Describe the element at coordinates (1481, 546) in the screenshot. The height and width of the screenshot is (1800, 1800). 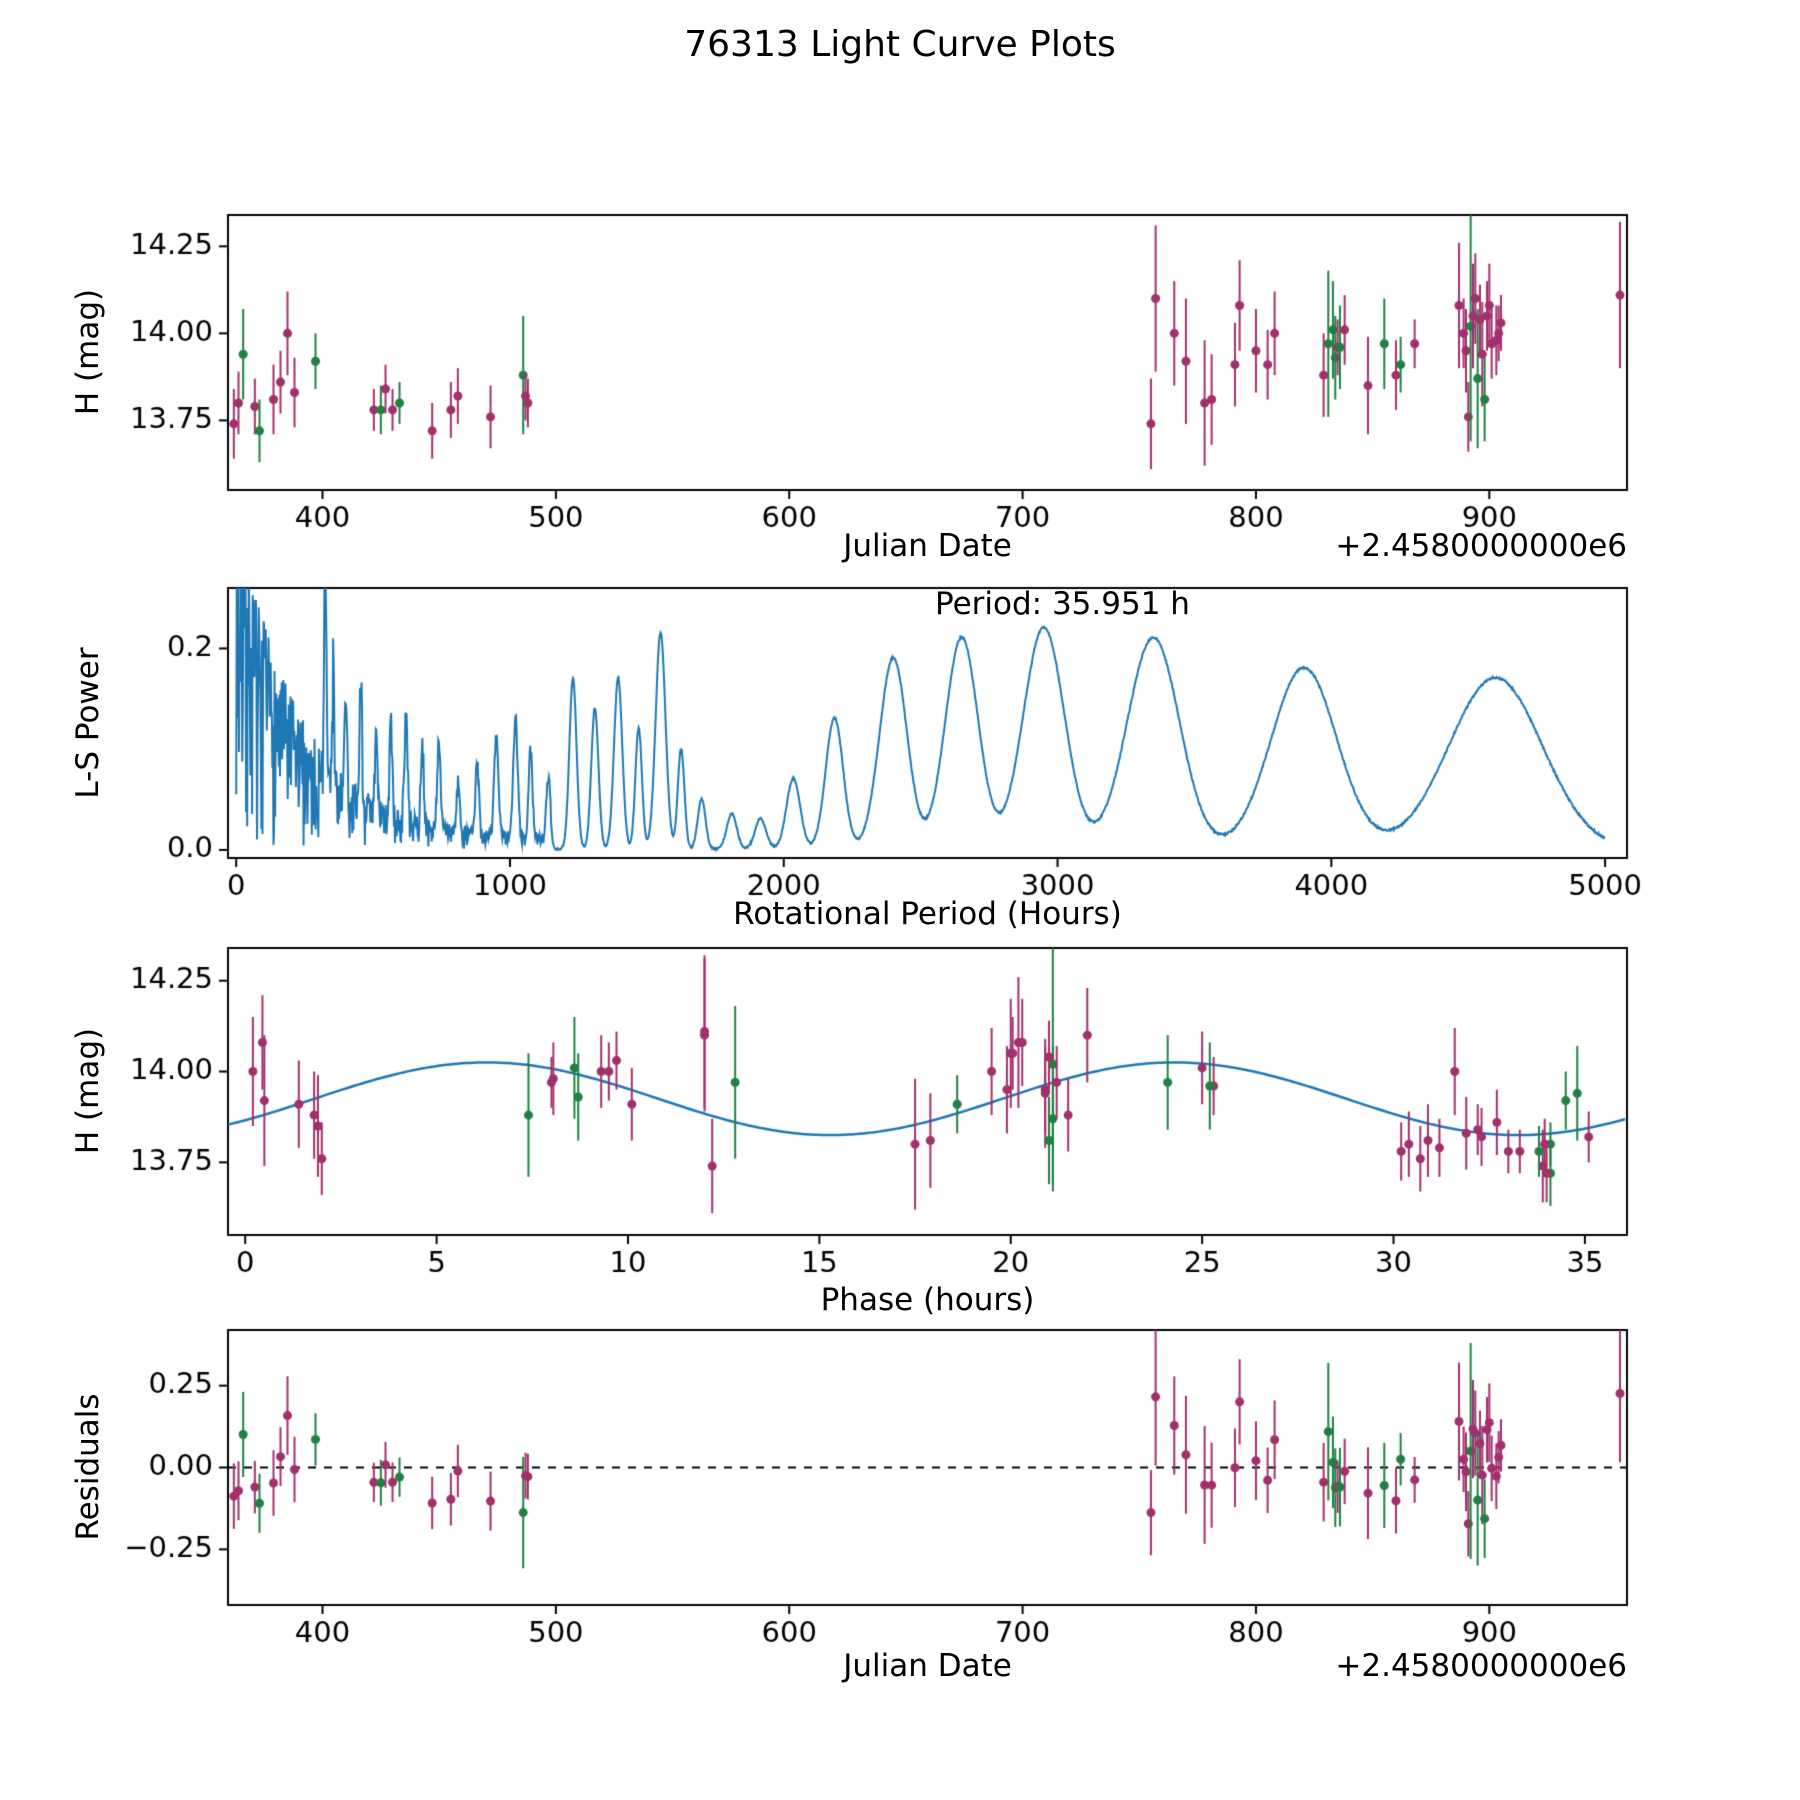
I see `lightcurve-x-offset-label: +2.4580000000e6` at that location.